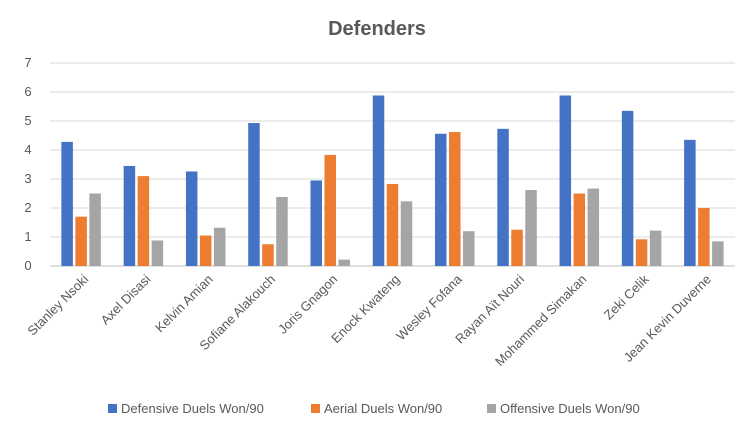 This screenshot has width=755, height=440. I want to click on y-tick-label: 3, so click(27, 178).